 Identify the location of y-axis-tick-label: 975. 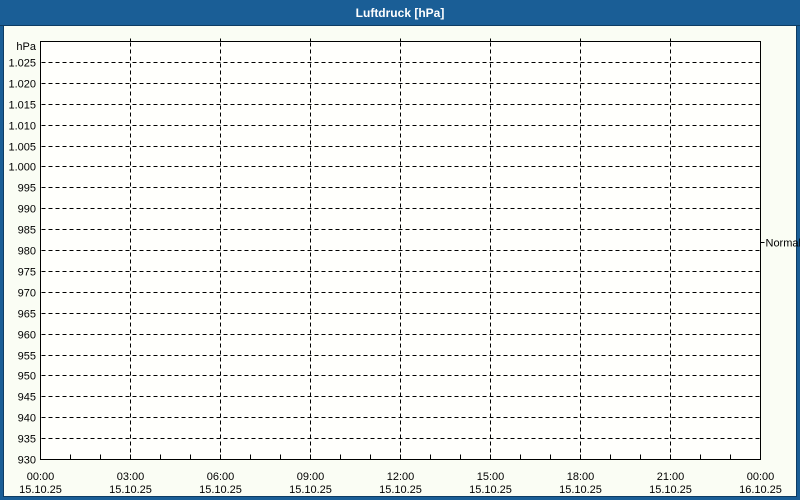
(27, 273).